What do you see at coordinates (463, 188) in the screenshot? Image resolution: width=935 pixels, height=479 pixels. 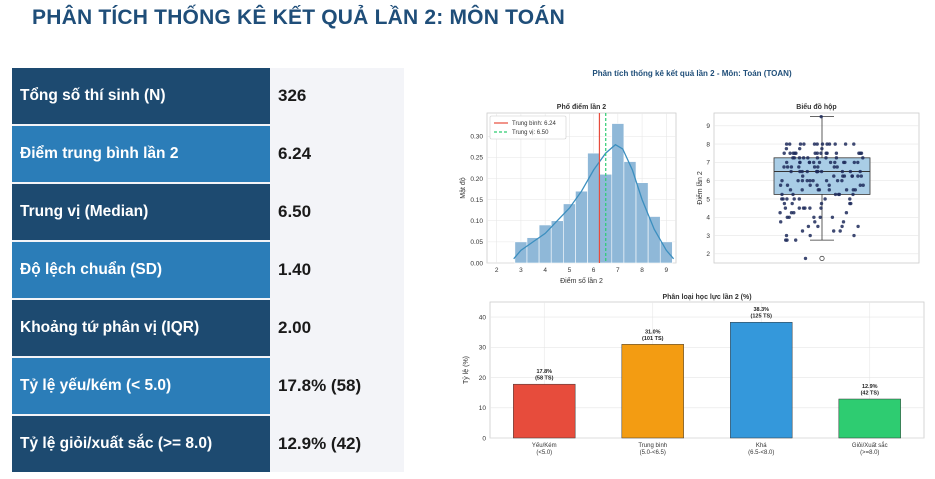 I see `histogram-y-axis-label: Mật độ` at bounding box center [463, 188].